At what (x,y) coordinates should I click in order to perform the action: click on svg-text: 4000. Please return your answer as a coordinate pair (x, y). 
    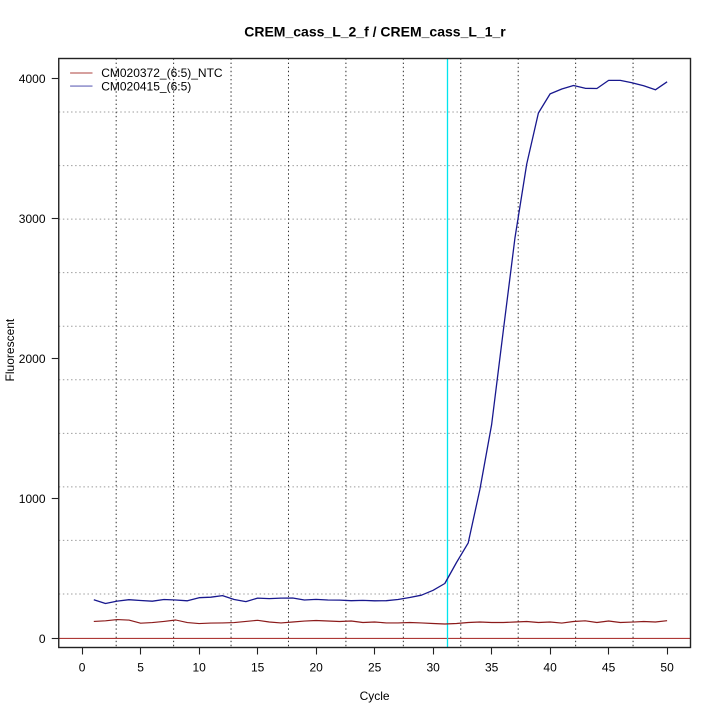
    Looking at the image, I should click on (32, 79).